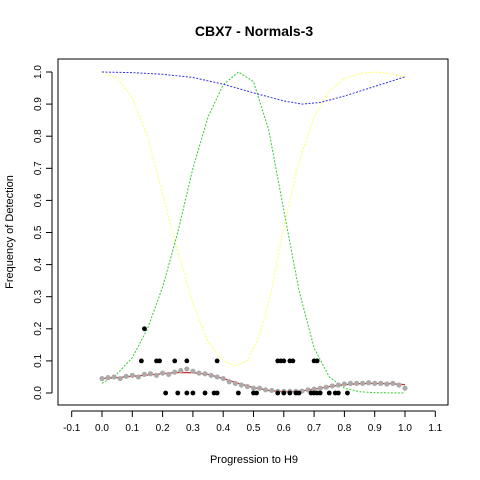 The height and width of the screenshot is (480, 480). I want to click on y-tick-label: 0.2, so click(38, 328).